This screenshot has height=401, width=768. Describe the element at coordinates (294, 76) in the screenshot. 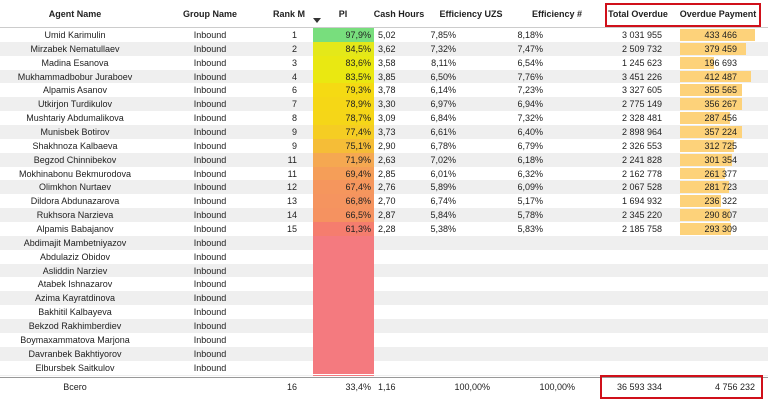

I see `cell: 4` at that location.